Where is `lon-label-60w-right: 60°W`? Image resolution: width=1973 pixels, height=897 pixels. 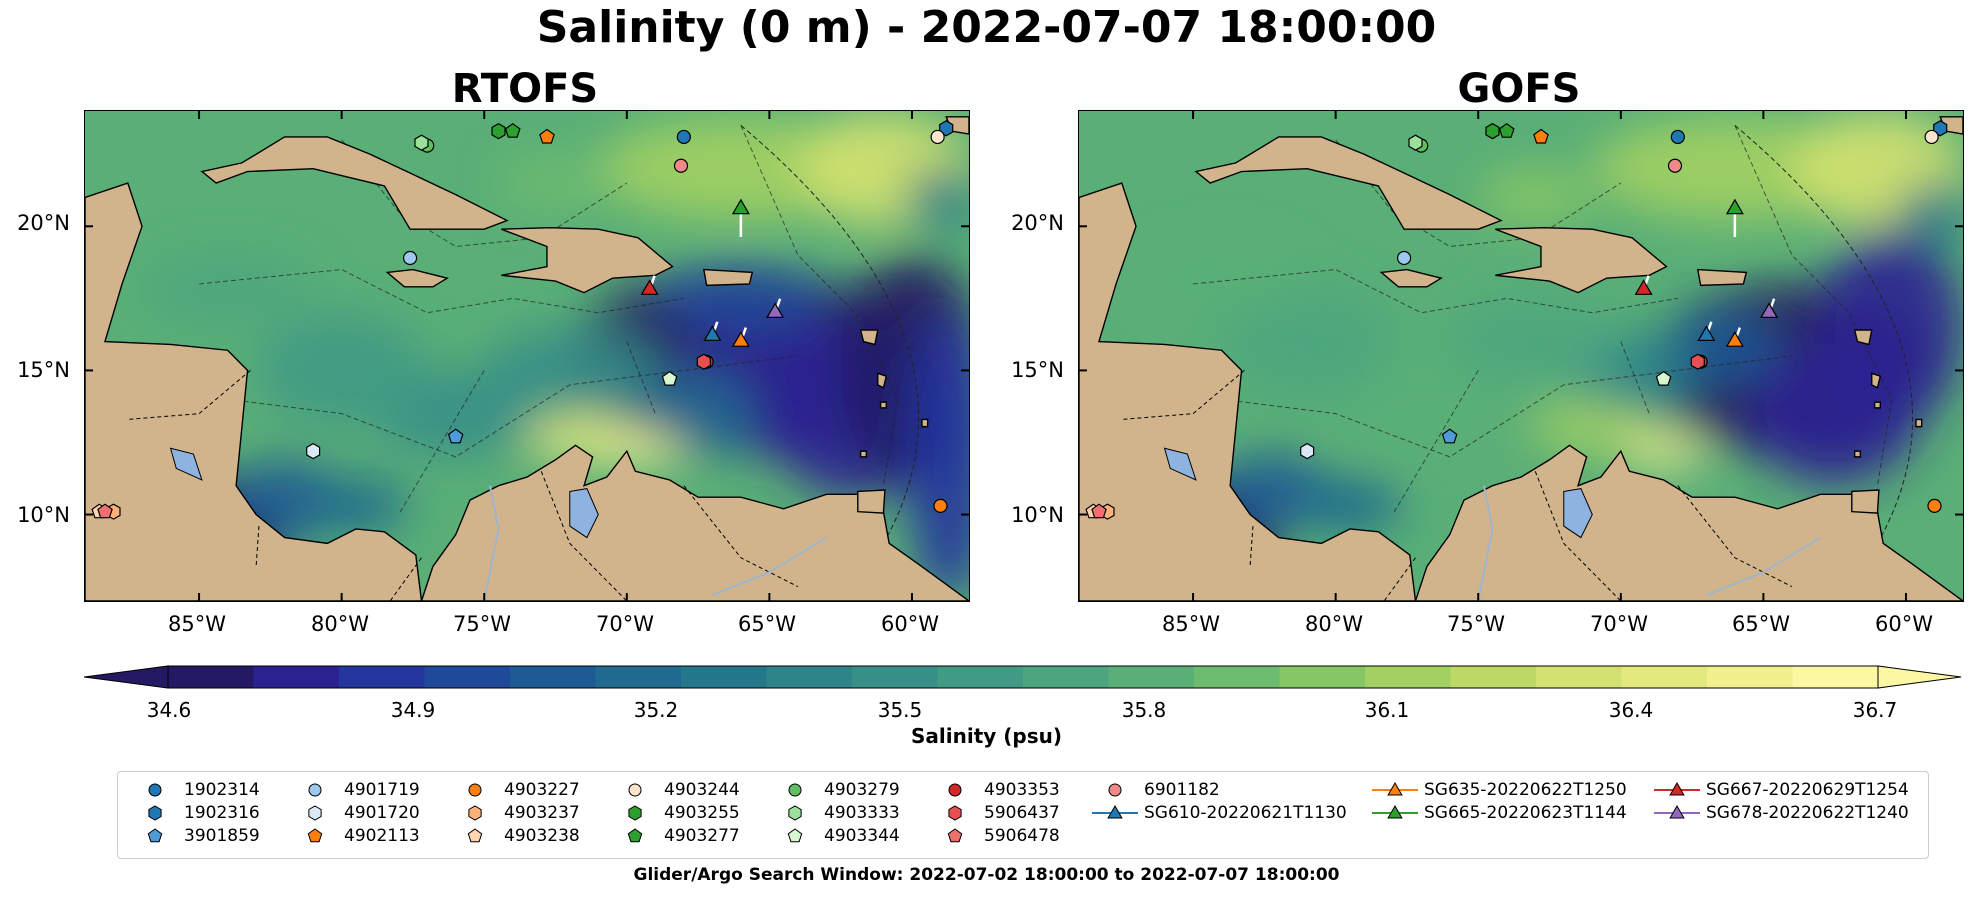 lon-label-60w-right: 60°W is located at coordinates (1904, 624).